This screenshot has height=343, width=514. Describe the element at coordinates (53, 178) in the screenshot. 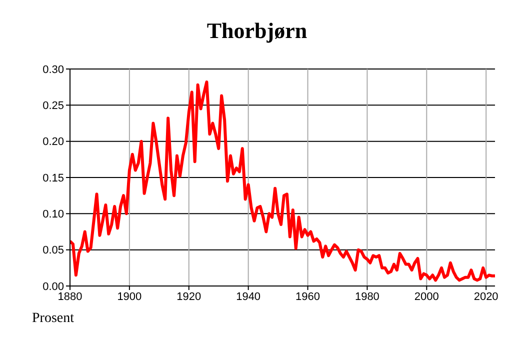

I see `y-tick-label: 0.15` at that location.